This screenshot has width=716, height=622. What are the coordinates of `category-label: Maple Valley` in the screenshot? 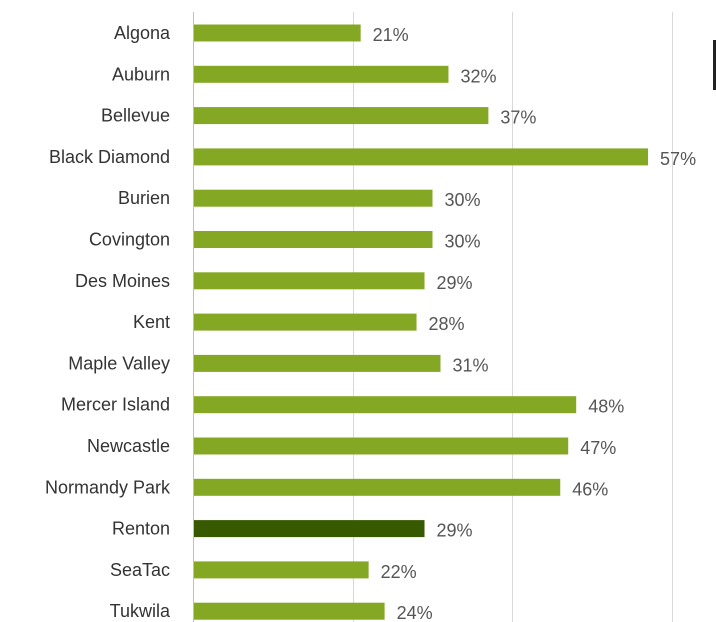 It's located at (119, 363).